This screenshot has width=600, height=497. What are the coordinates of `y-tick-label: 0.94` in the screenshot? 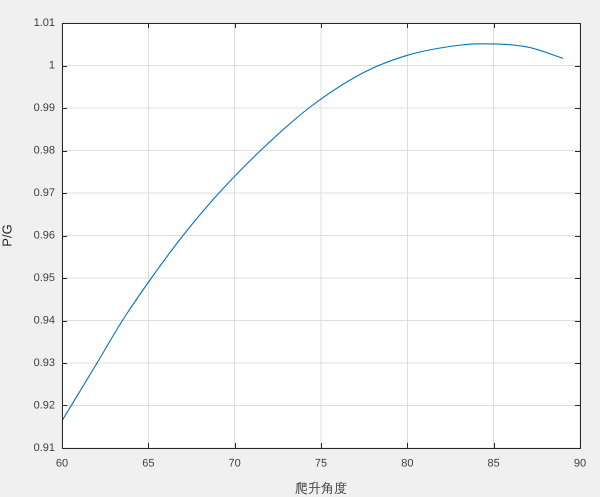 It's located at (44, 320).